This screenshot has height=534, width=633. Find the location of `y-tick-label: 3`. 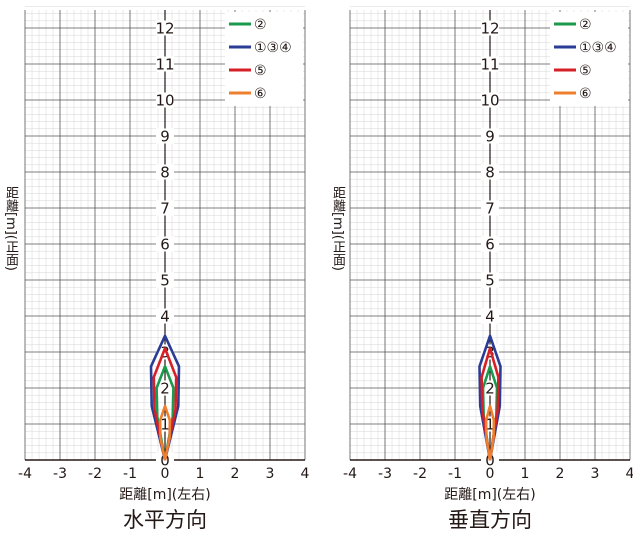

y-tick-label: 3 is located at coordinates (165, 353).